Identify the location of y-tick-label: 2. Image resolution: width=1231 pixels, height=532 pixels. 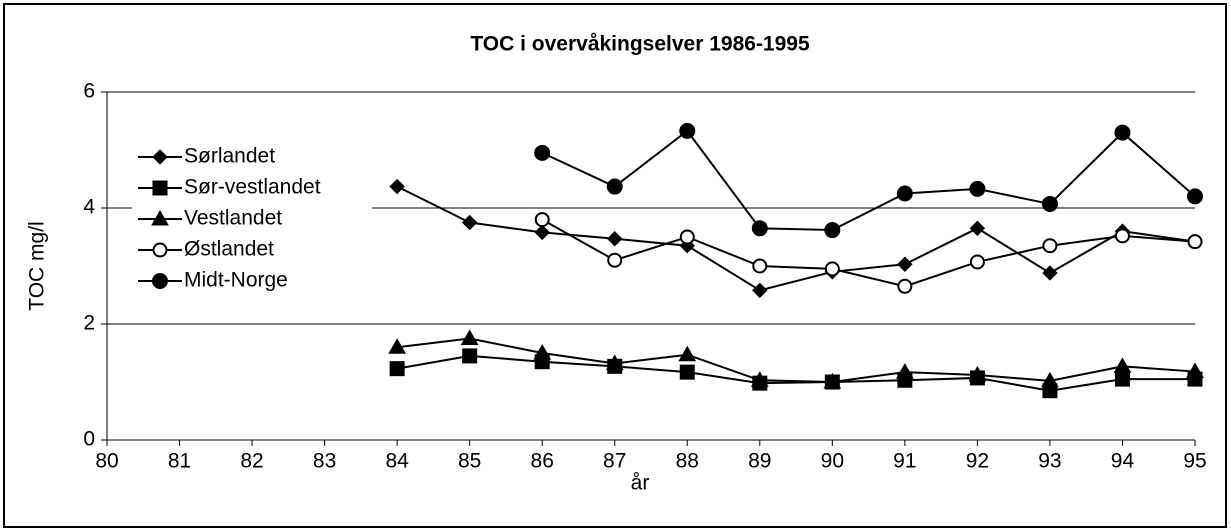
(89, 323).